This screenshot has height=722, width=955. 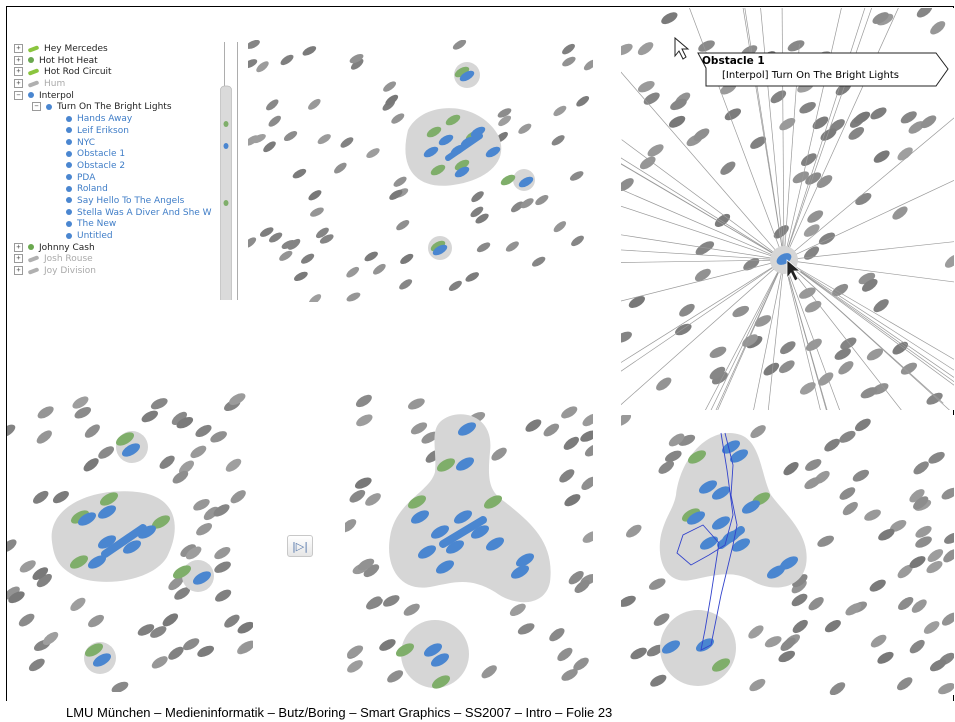 I want to click on tree-item: + Hey Mercedes, so click(x=114, y=50).